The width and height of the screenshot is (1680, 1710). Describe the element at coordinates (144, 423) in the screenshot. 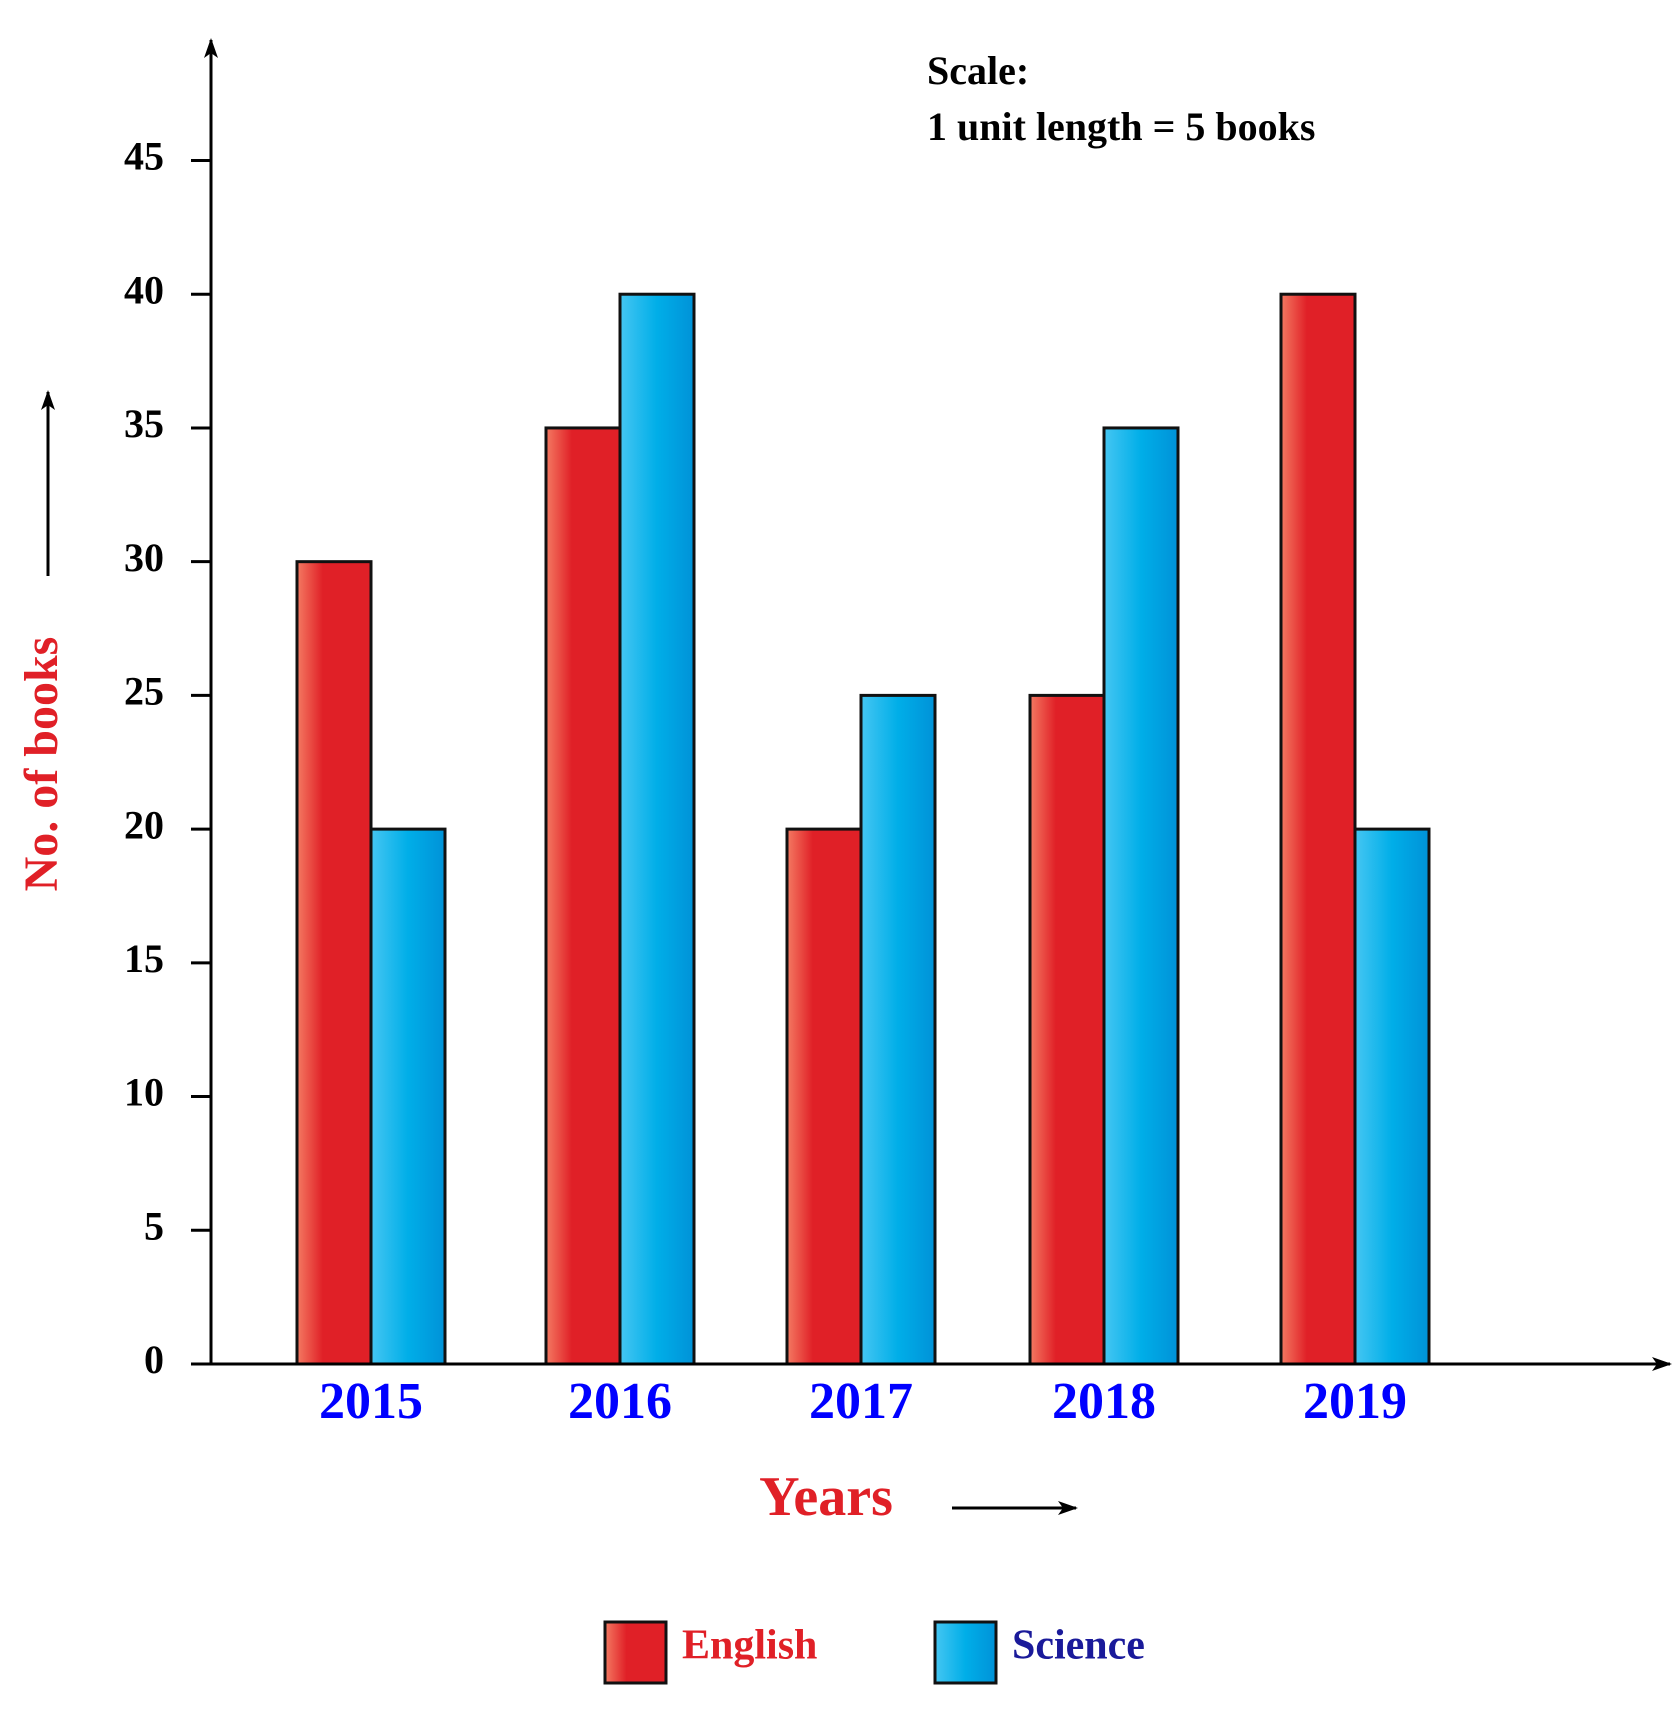

I see `y-tick-label: 35` at that location.